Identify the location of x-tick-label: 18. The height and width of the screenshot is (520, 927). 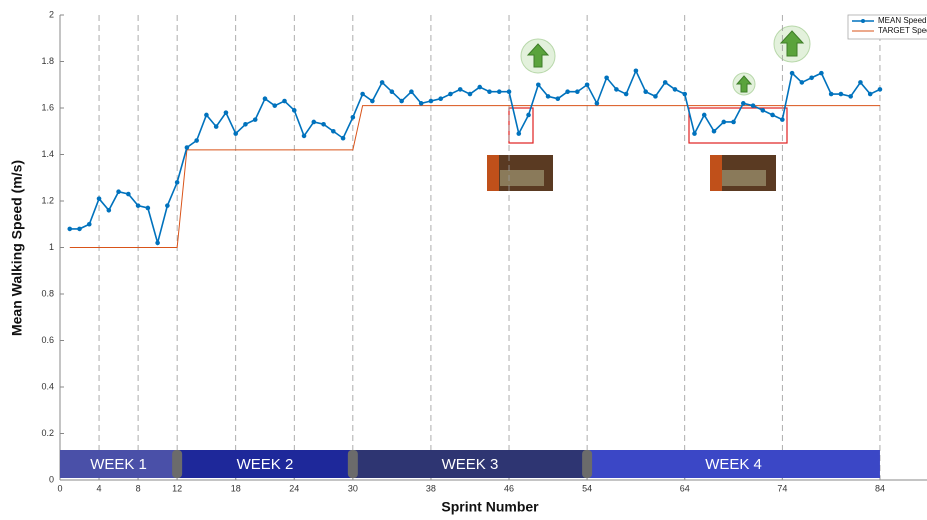
(236, 488).